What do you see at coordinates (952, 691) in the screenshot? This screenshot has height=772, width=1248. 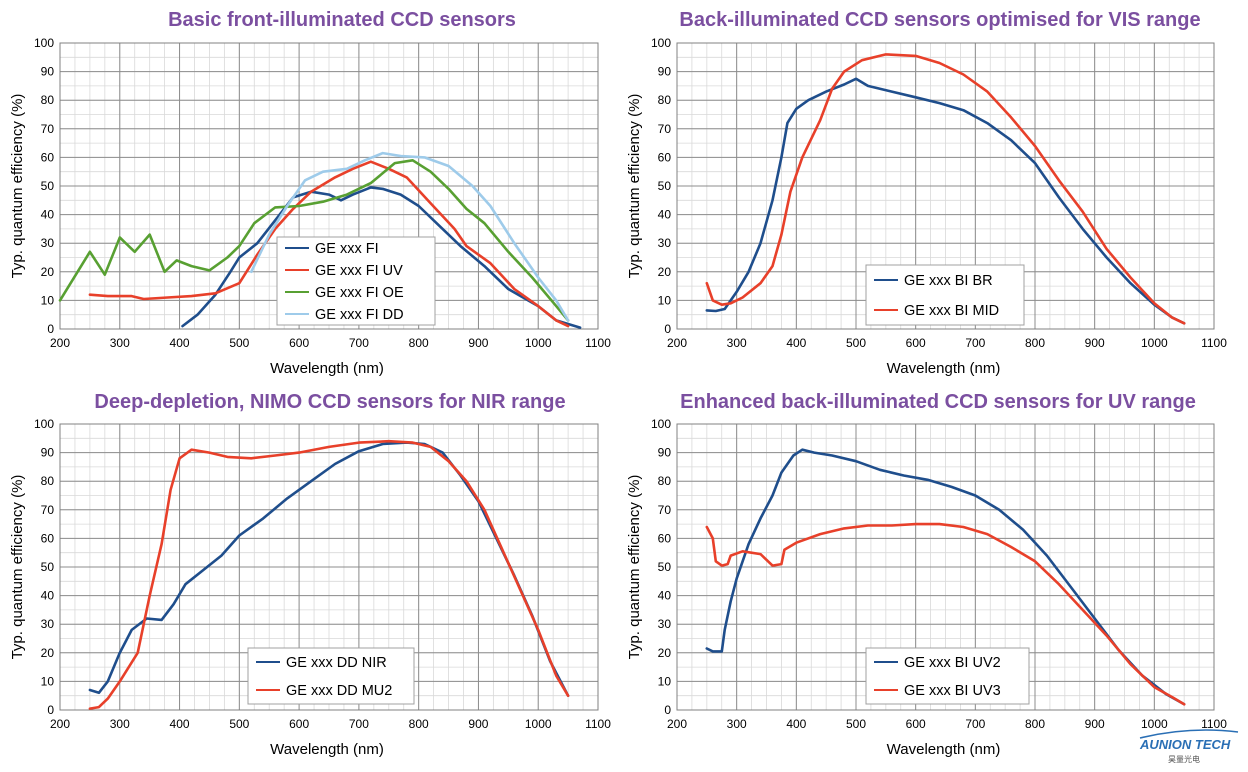 I see `legend-entry: GE xxx BI UV3` at bounding box center [952, 691].